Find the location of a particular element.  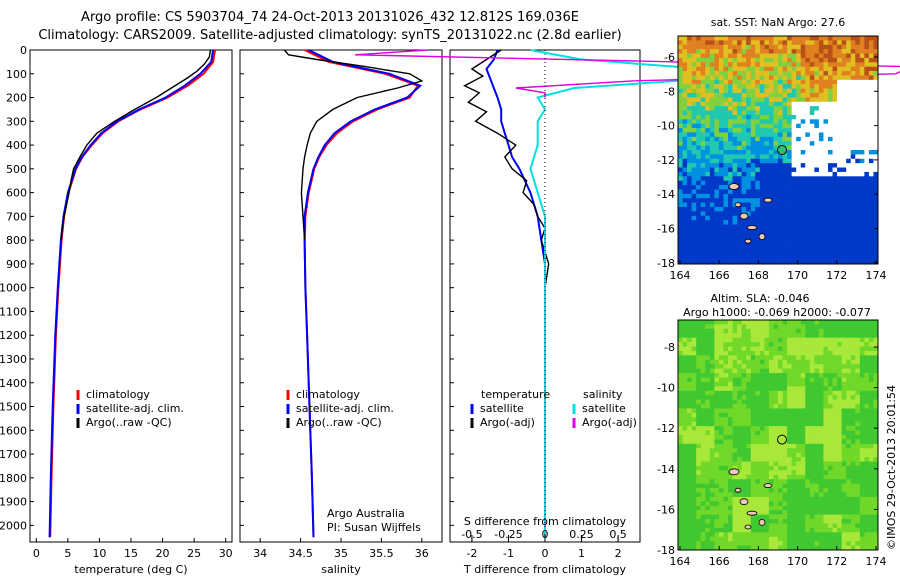

series-line-s-argo-adj- is located at coordinates (627, 73).